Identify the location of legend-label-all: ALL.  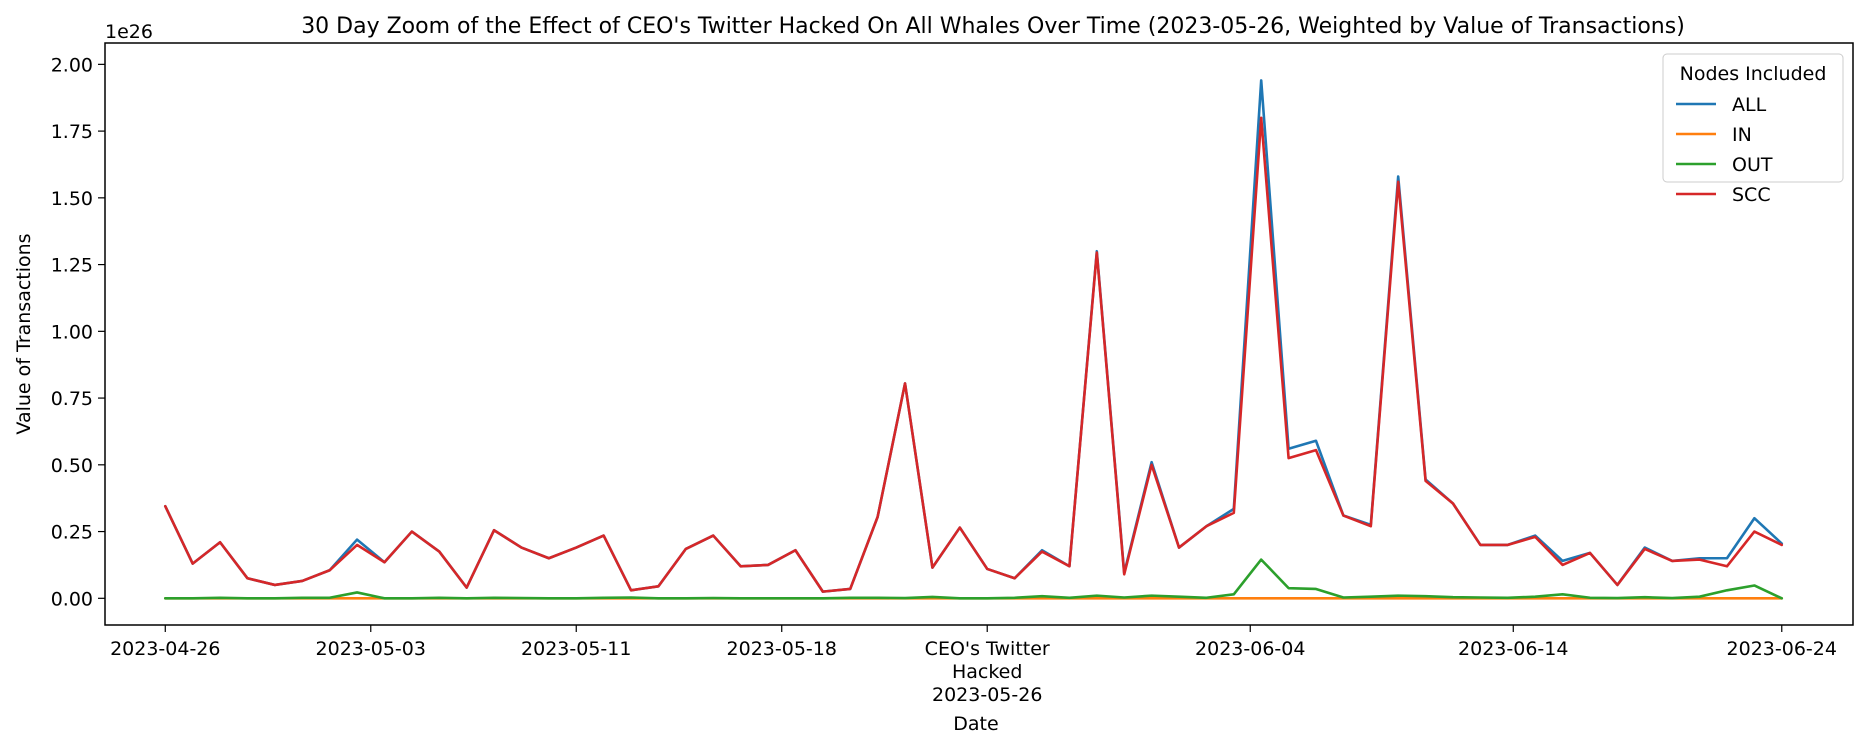
(1749, 105).